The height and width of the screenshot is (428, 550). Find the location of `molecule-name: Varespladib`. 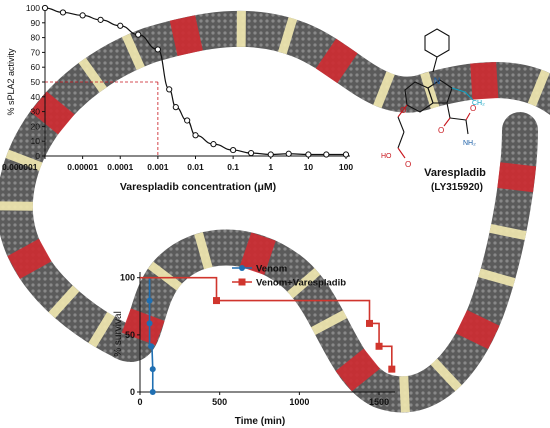

molecule-name: Varespladib is located at coordinates (455, 173).